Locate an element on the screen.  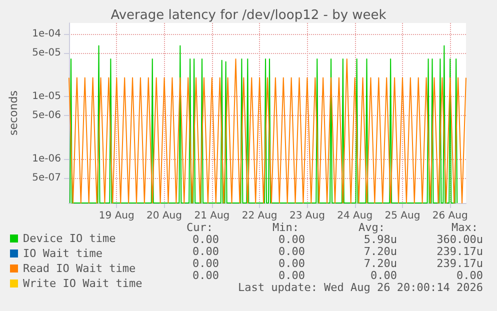
x-tick-label: 23 Aug is located at coordinates (307, 216).